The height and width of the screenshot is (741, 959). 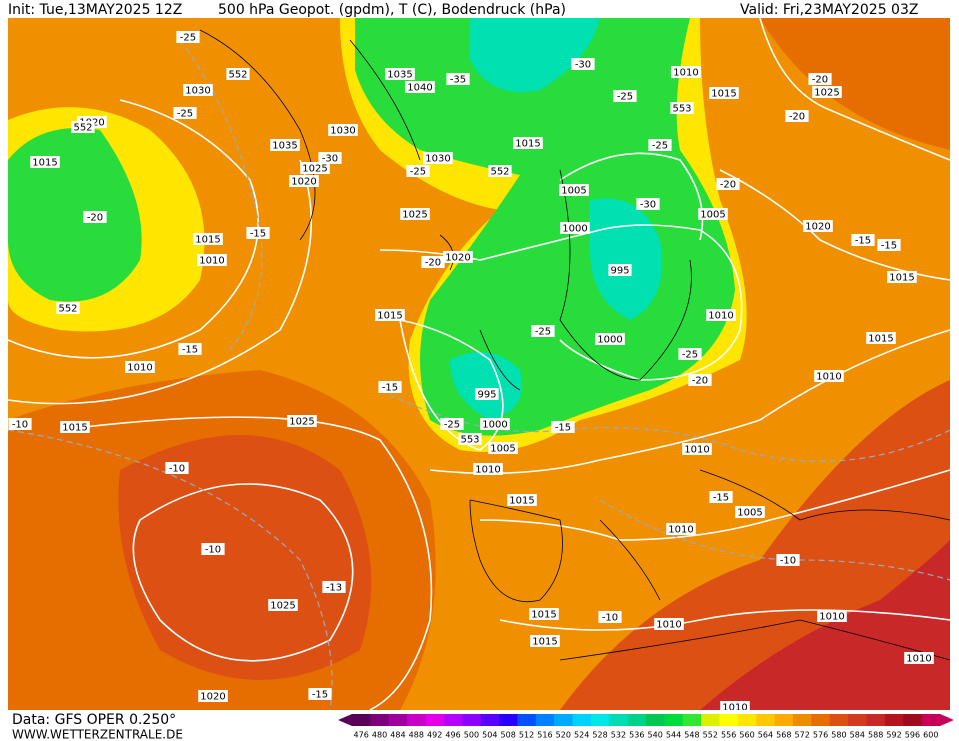 I want to click on colorbar-label: 552, so click(x=710, y=735).